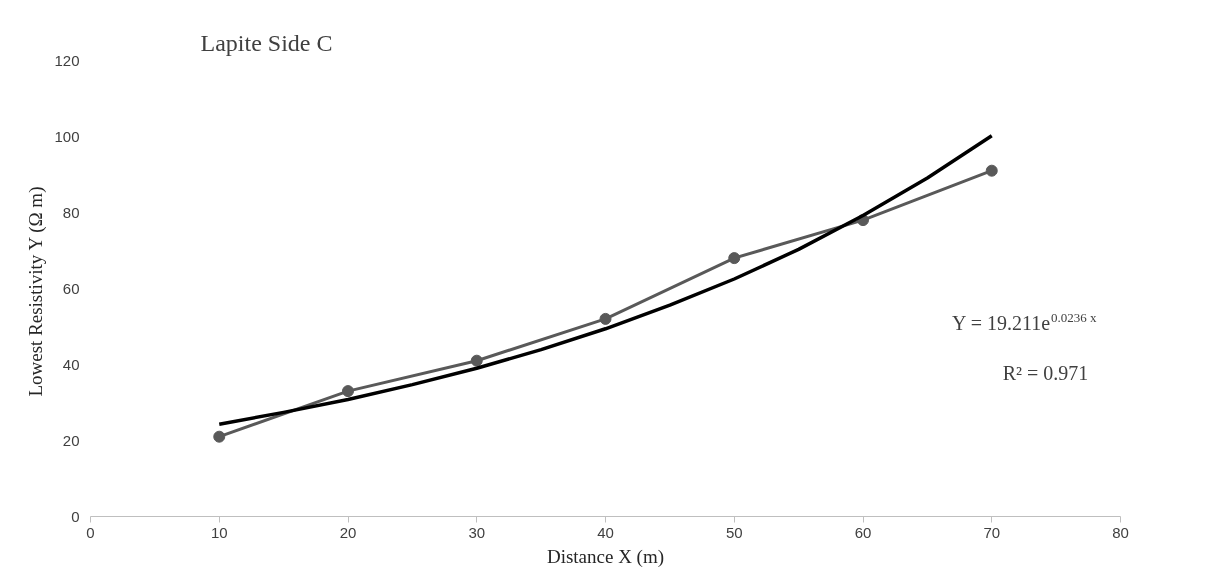 This screenshot has height=581, width=1225. Describe the element at coordinates (67, 136) in the screenshot. I see `y-tick-label: 100` at that location.